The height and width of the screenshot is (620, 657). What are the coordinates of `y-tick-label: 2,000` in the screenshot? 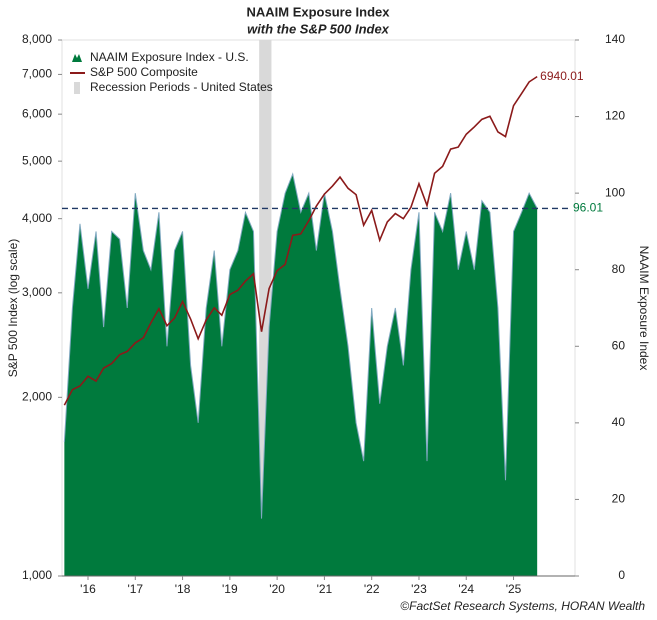 It's located at (37, 397).